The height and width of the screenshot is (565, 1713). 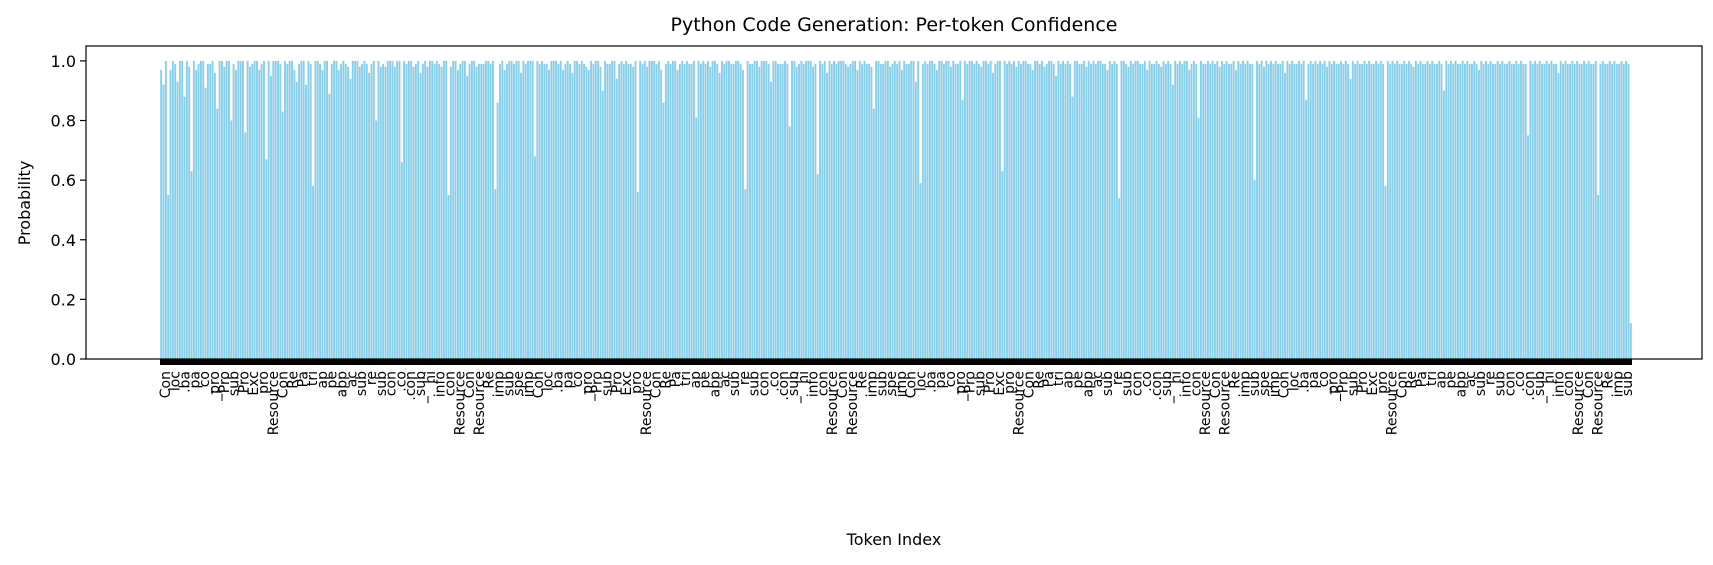 What do you see at coordinates (666, 380) in the screenshot?
I see `x-tick-label: Re` at bounding box center [666, 380].